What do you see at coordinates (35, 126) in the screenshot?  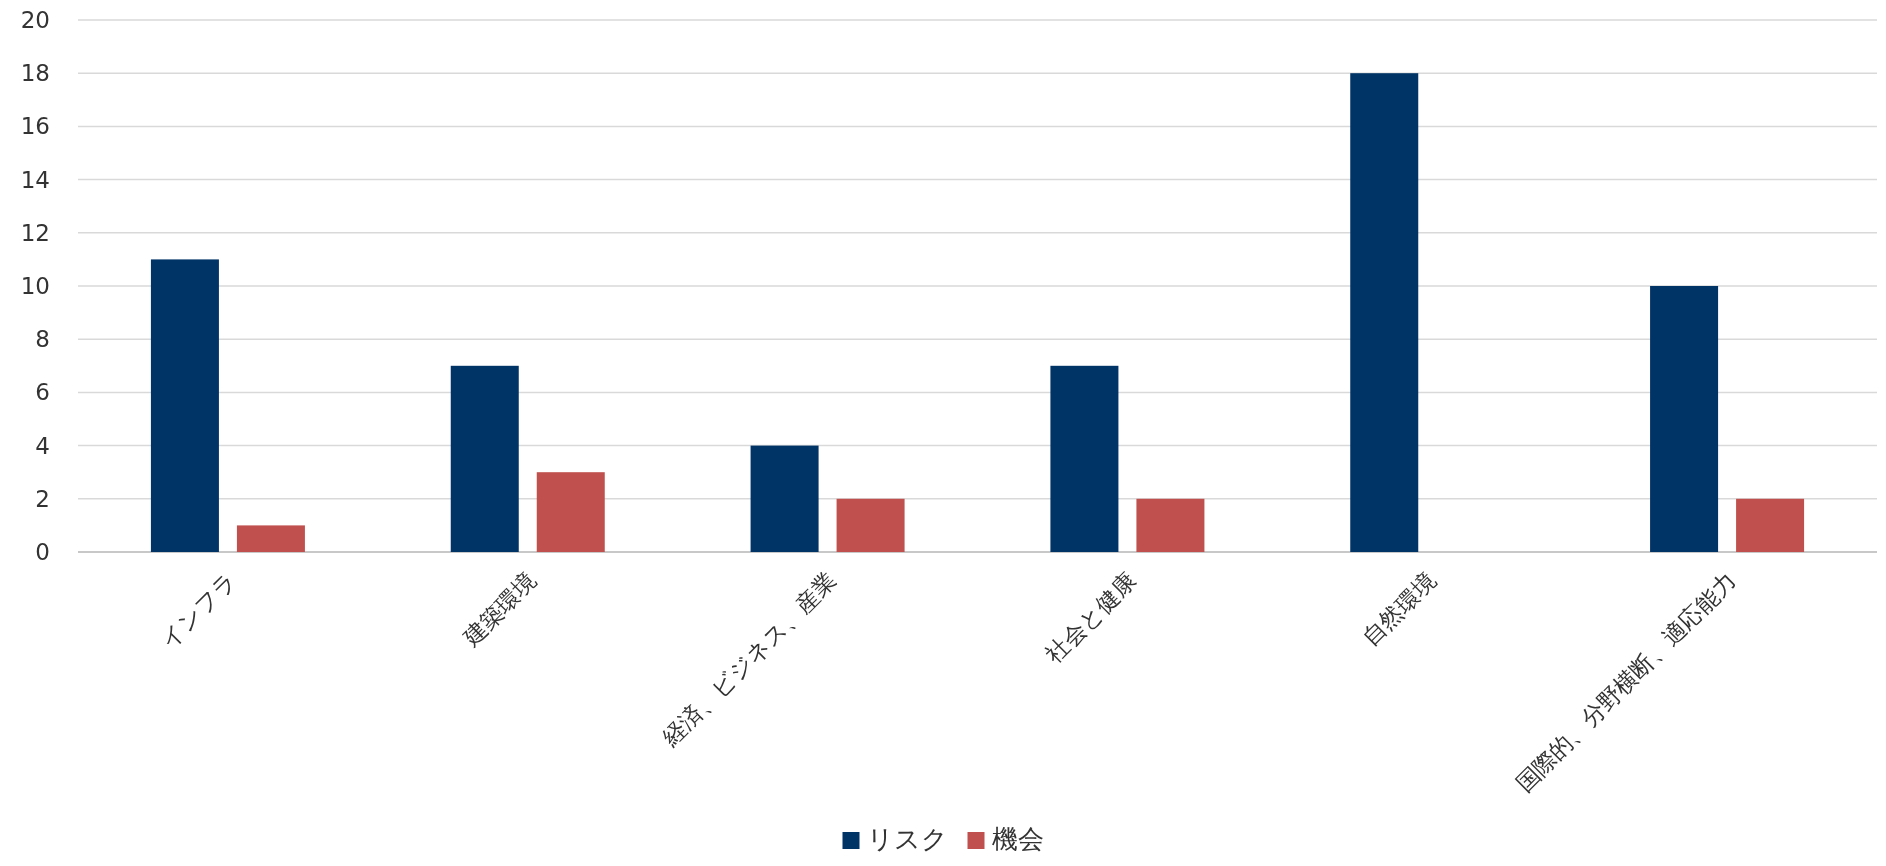 I see `y-tick-label: 16` at bounding box center [35, 126].